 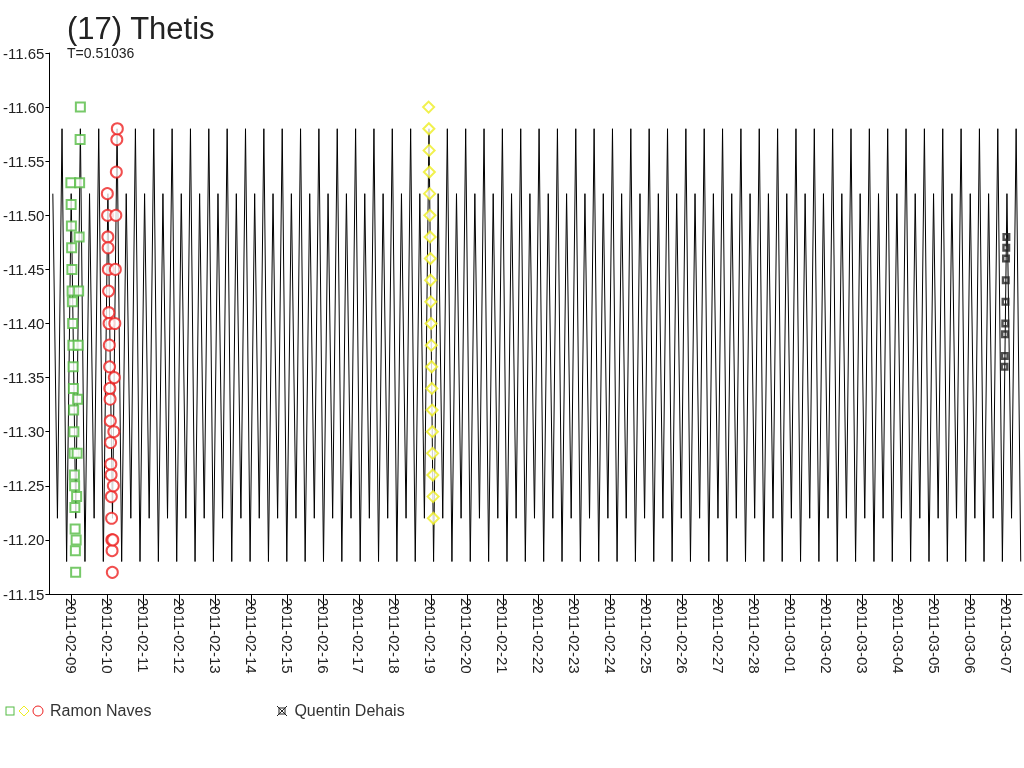 What do you see at coordinates (826, 636) in the screenshot?
I see `x-tick-label: 2011-03-02` at bounding box center [826, 636].